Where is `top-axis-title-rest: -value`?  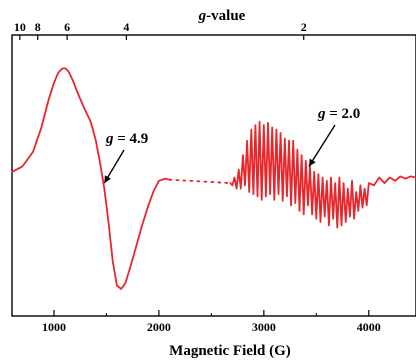 top-axis-title-rest: -value is located at coordinates (226, 16).